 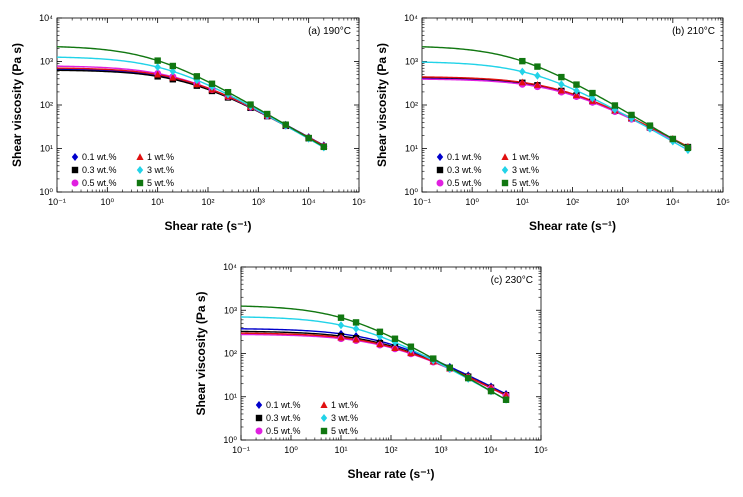 What do you see at coordinates (525, 183) in the screenshot?
I see `legend-label: 5 wt.%` at bounding box center [525, 183].